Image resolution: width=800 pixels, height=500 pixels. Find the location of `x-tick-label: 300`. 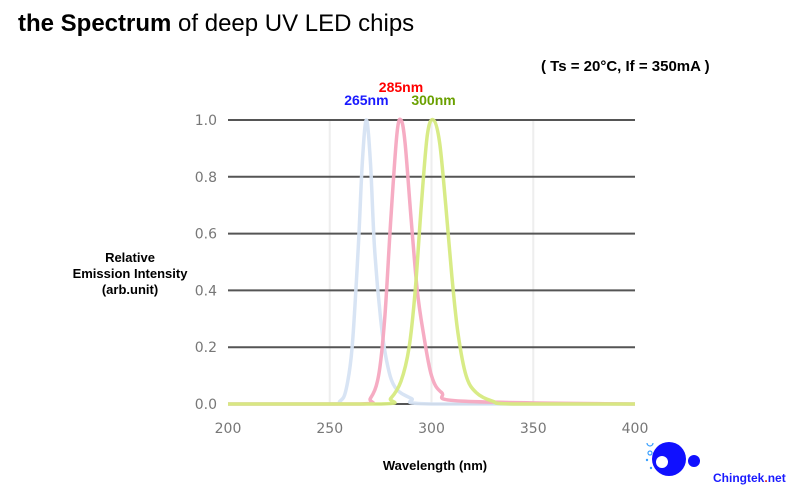

x-tick-label: 300 is located at coordinates (431, 429).